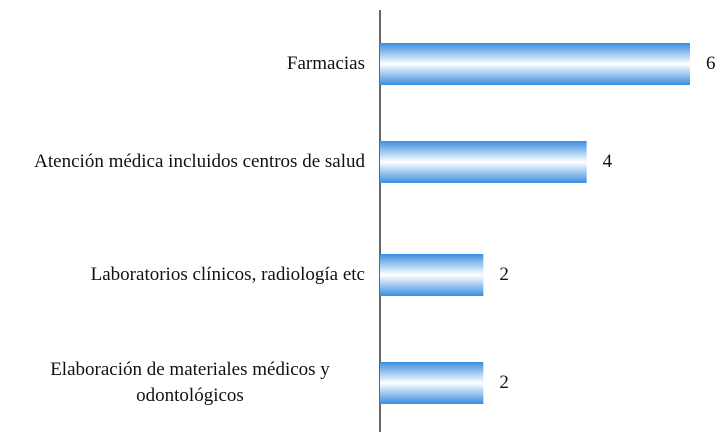  What do you see at coordinates (607, 161) in the screenshot?
I see `value-label: 4` at bounding box center [607, 161].